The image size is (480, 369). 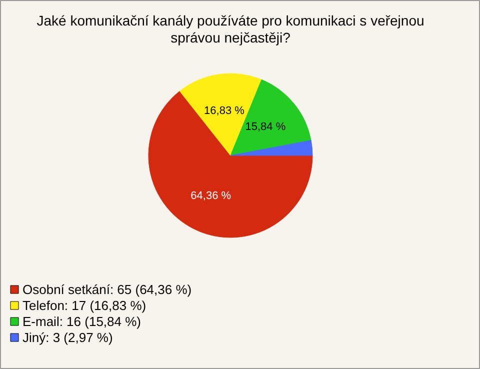 I want to click on data-label: 15,84 %, so click(x=265, y=126).